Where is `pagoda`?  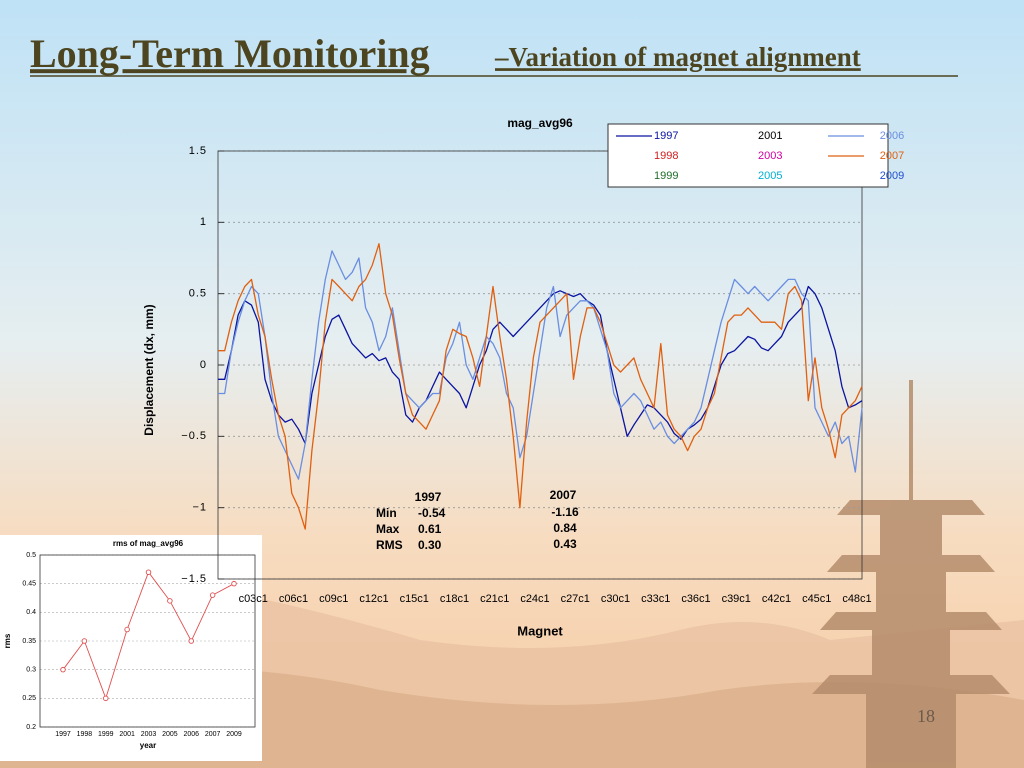
pagoda is located at coordinates (911, 574).